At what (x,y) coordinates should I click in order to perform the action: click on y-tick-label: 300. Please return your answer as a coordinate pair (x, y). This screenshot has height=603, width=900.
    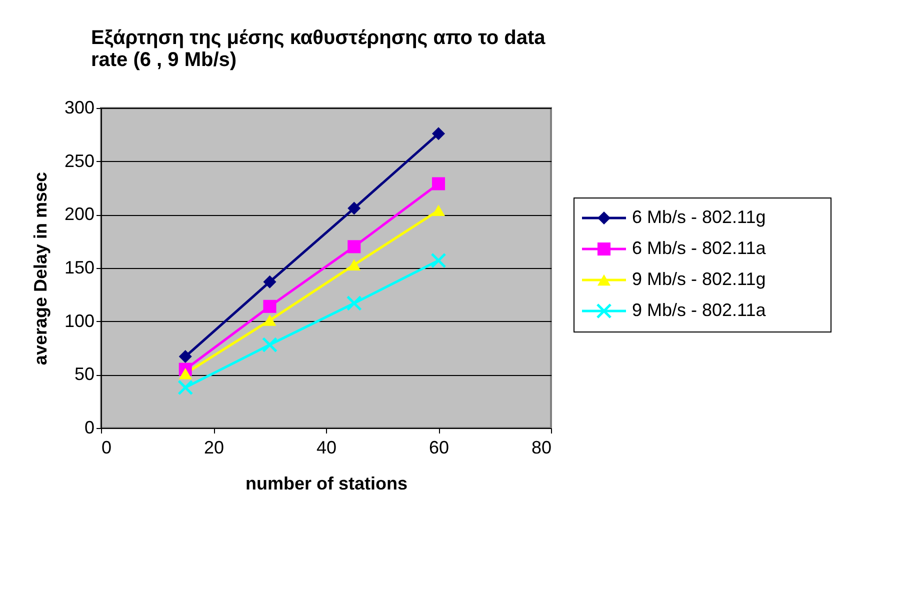
    Looking at the image, I should click on (79, 108).